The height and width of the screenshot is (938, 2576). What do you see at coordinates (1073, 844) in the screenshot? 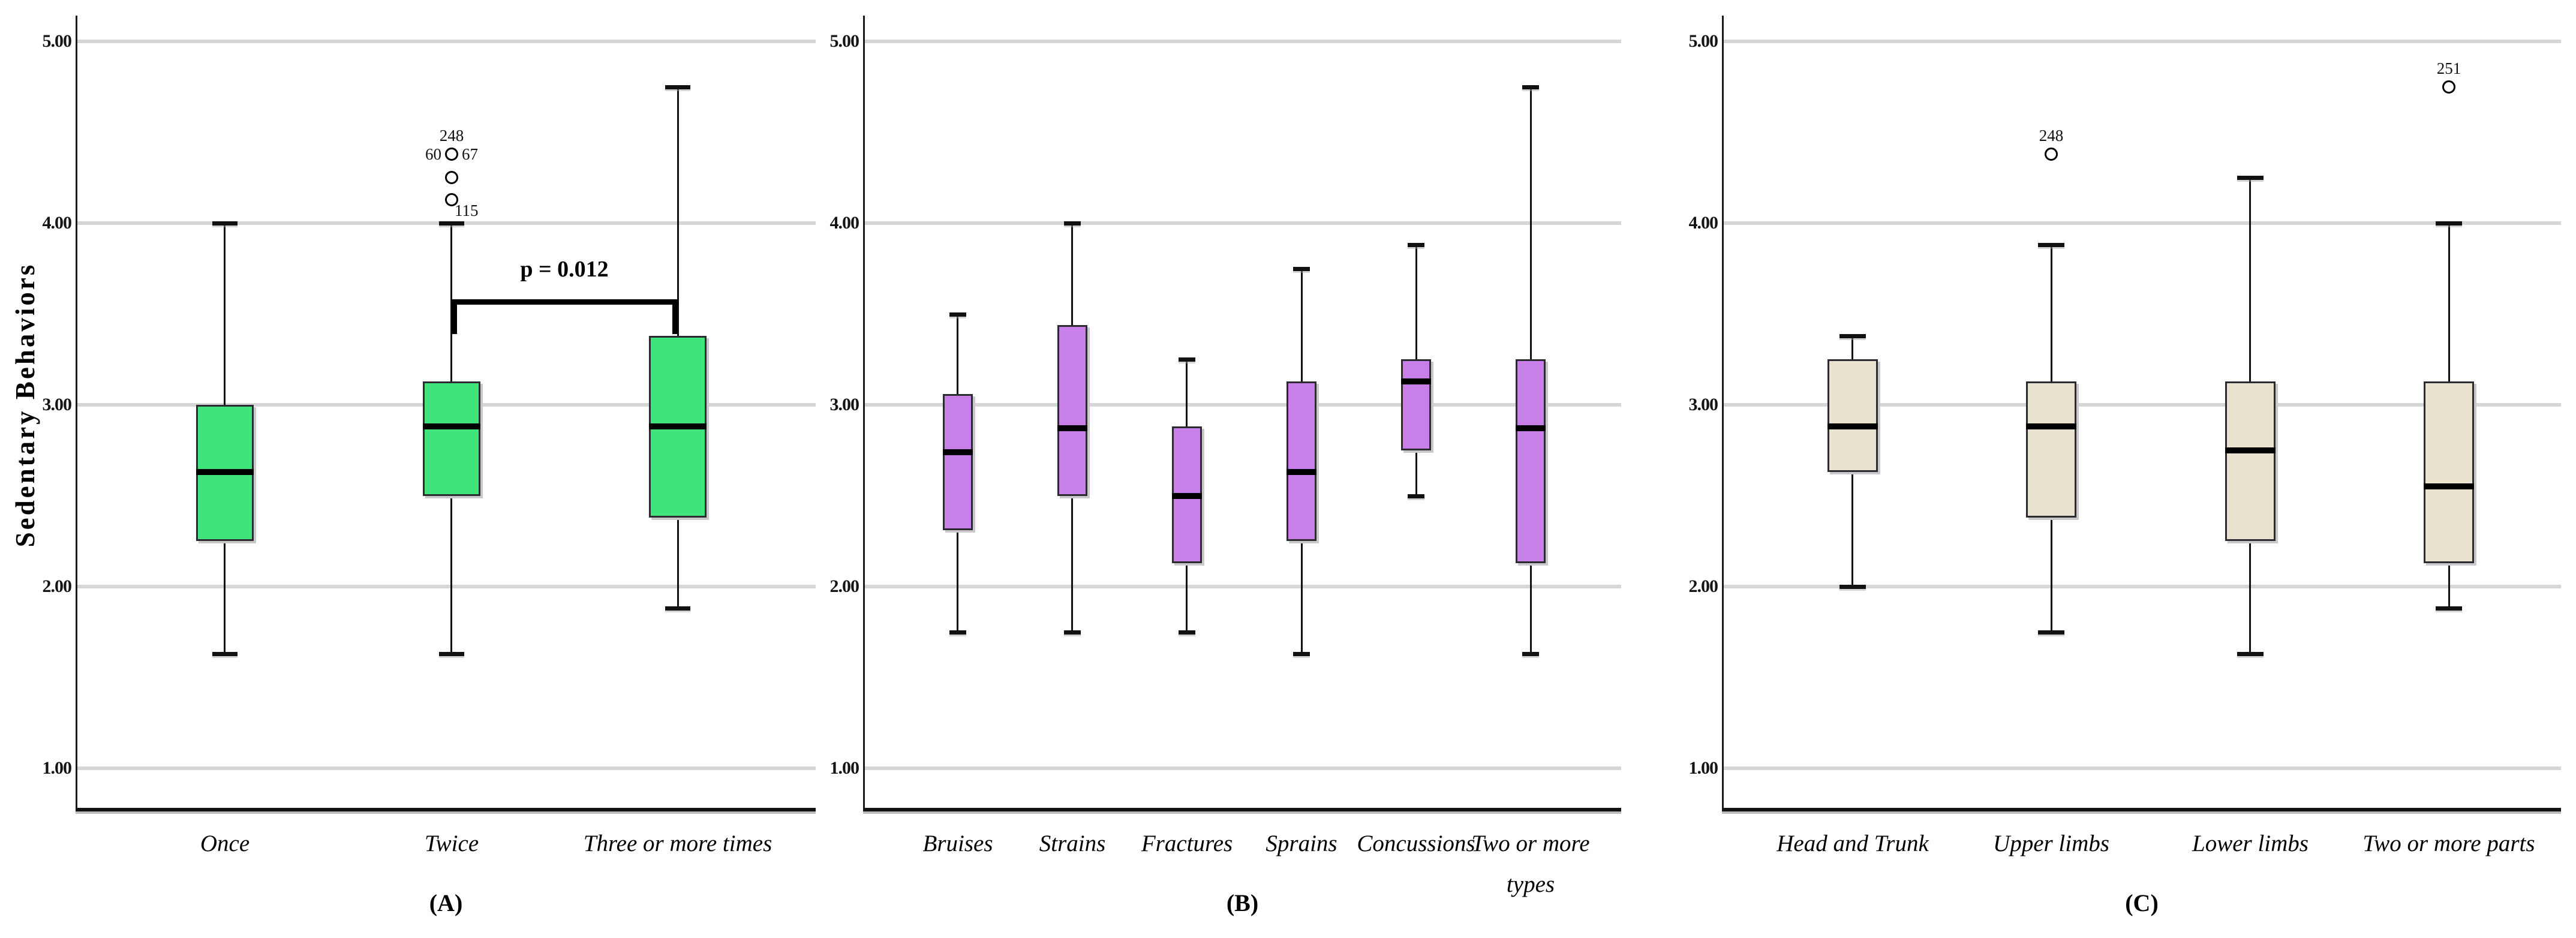
I see `category-label: Strains` at bounding box center [1073, 844].